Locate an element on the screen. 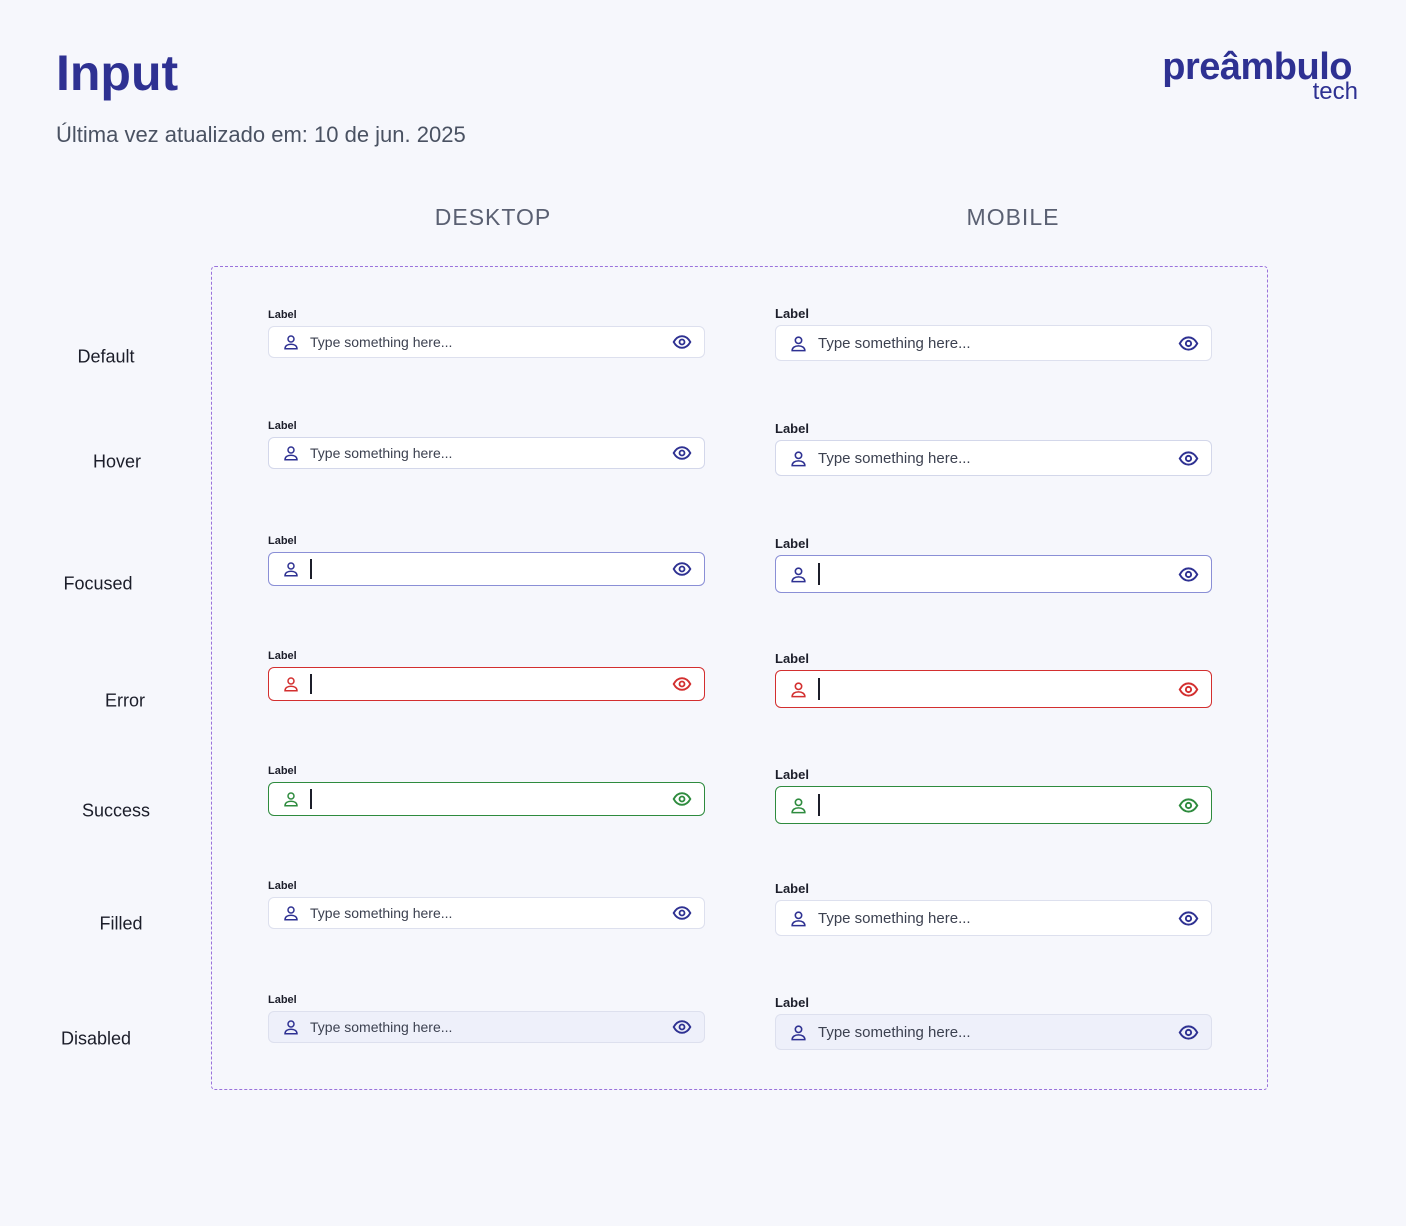 This screenshot has height=1226, width=1406. state-label: Success is located at coordinates (116, 810).